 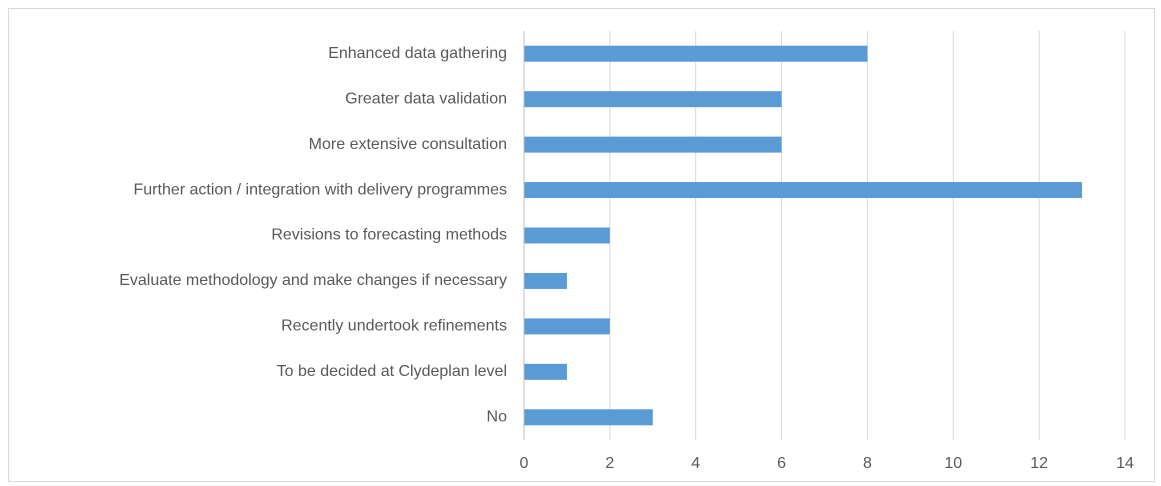 I want to click on y-tick-label: Enhanced data gathering, so click(x=417, y=53).